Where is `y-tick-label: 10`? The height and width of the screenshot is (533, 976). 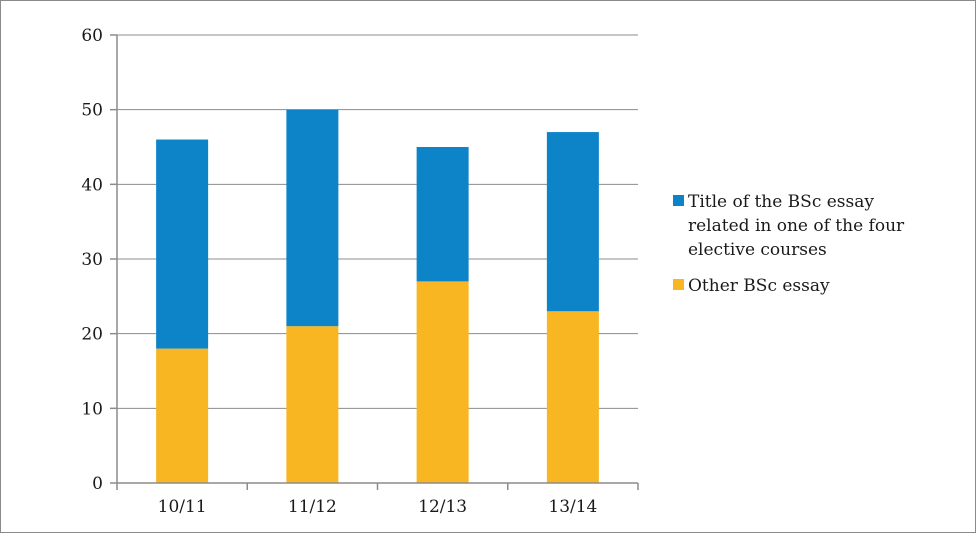
y-tick-label: 10 is located at coordinates (92, 409).